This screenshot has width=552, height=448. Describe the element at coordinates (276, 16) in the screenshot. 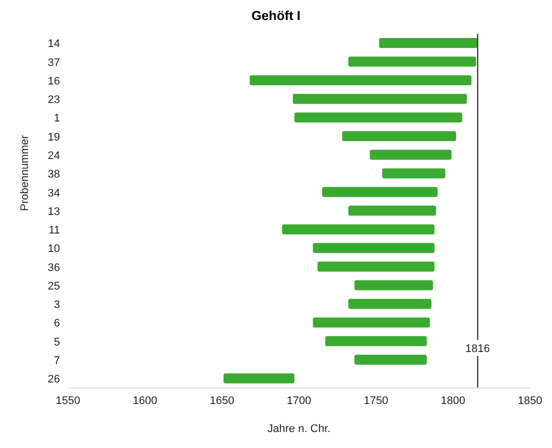

I see `chart-title: Gehöft I` at that location.